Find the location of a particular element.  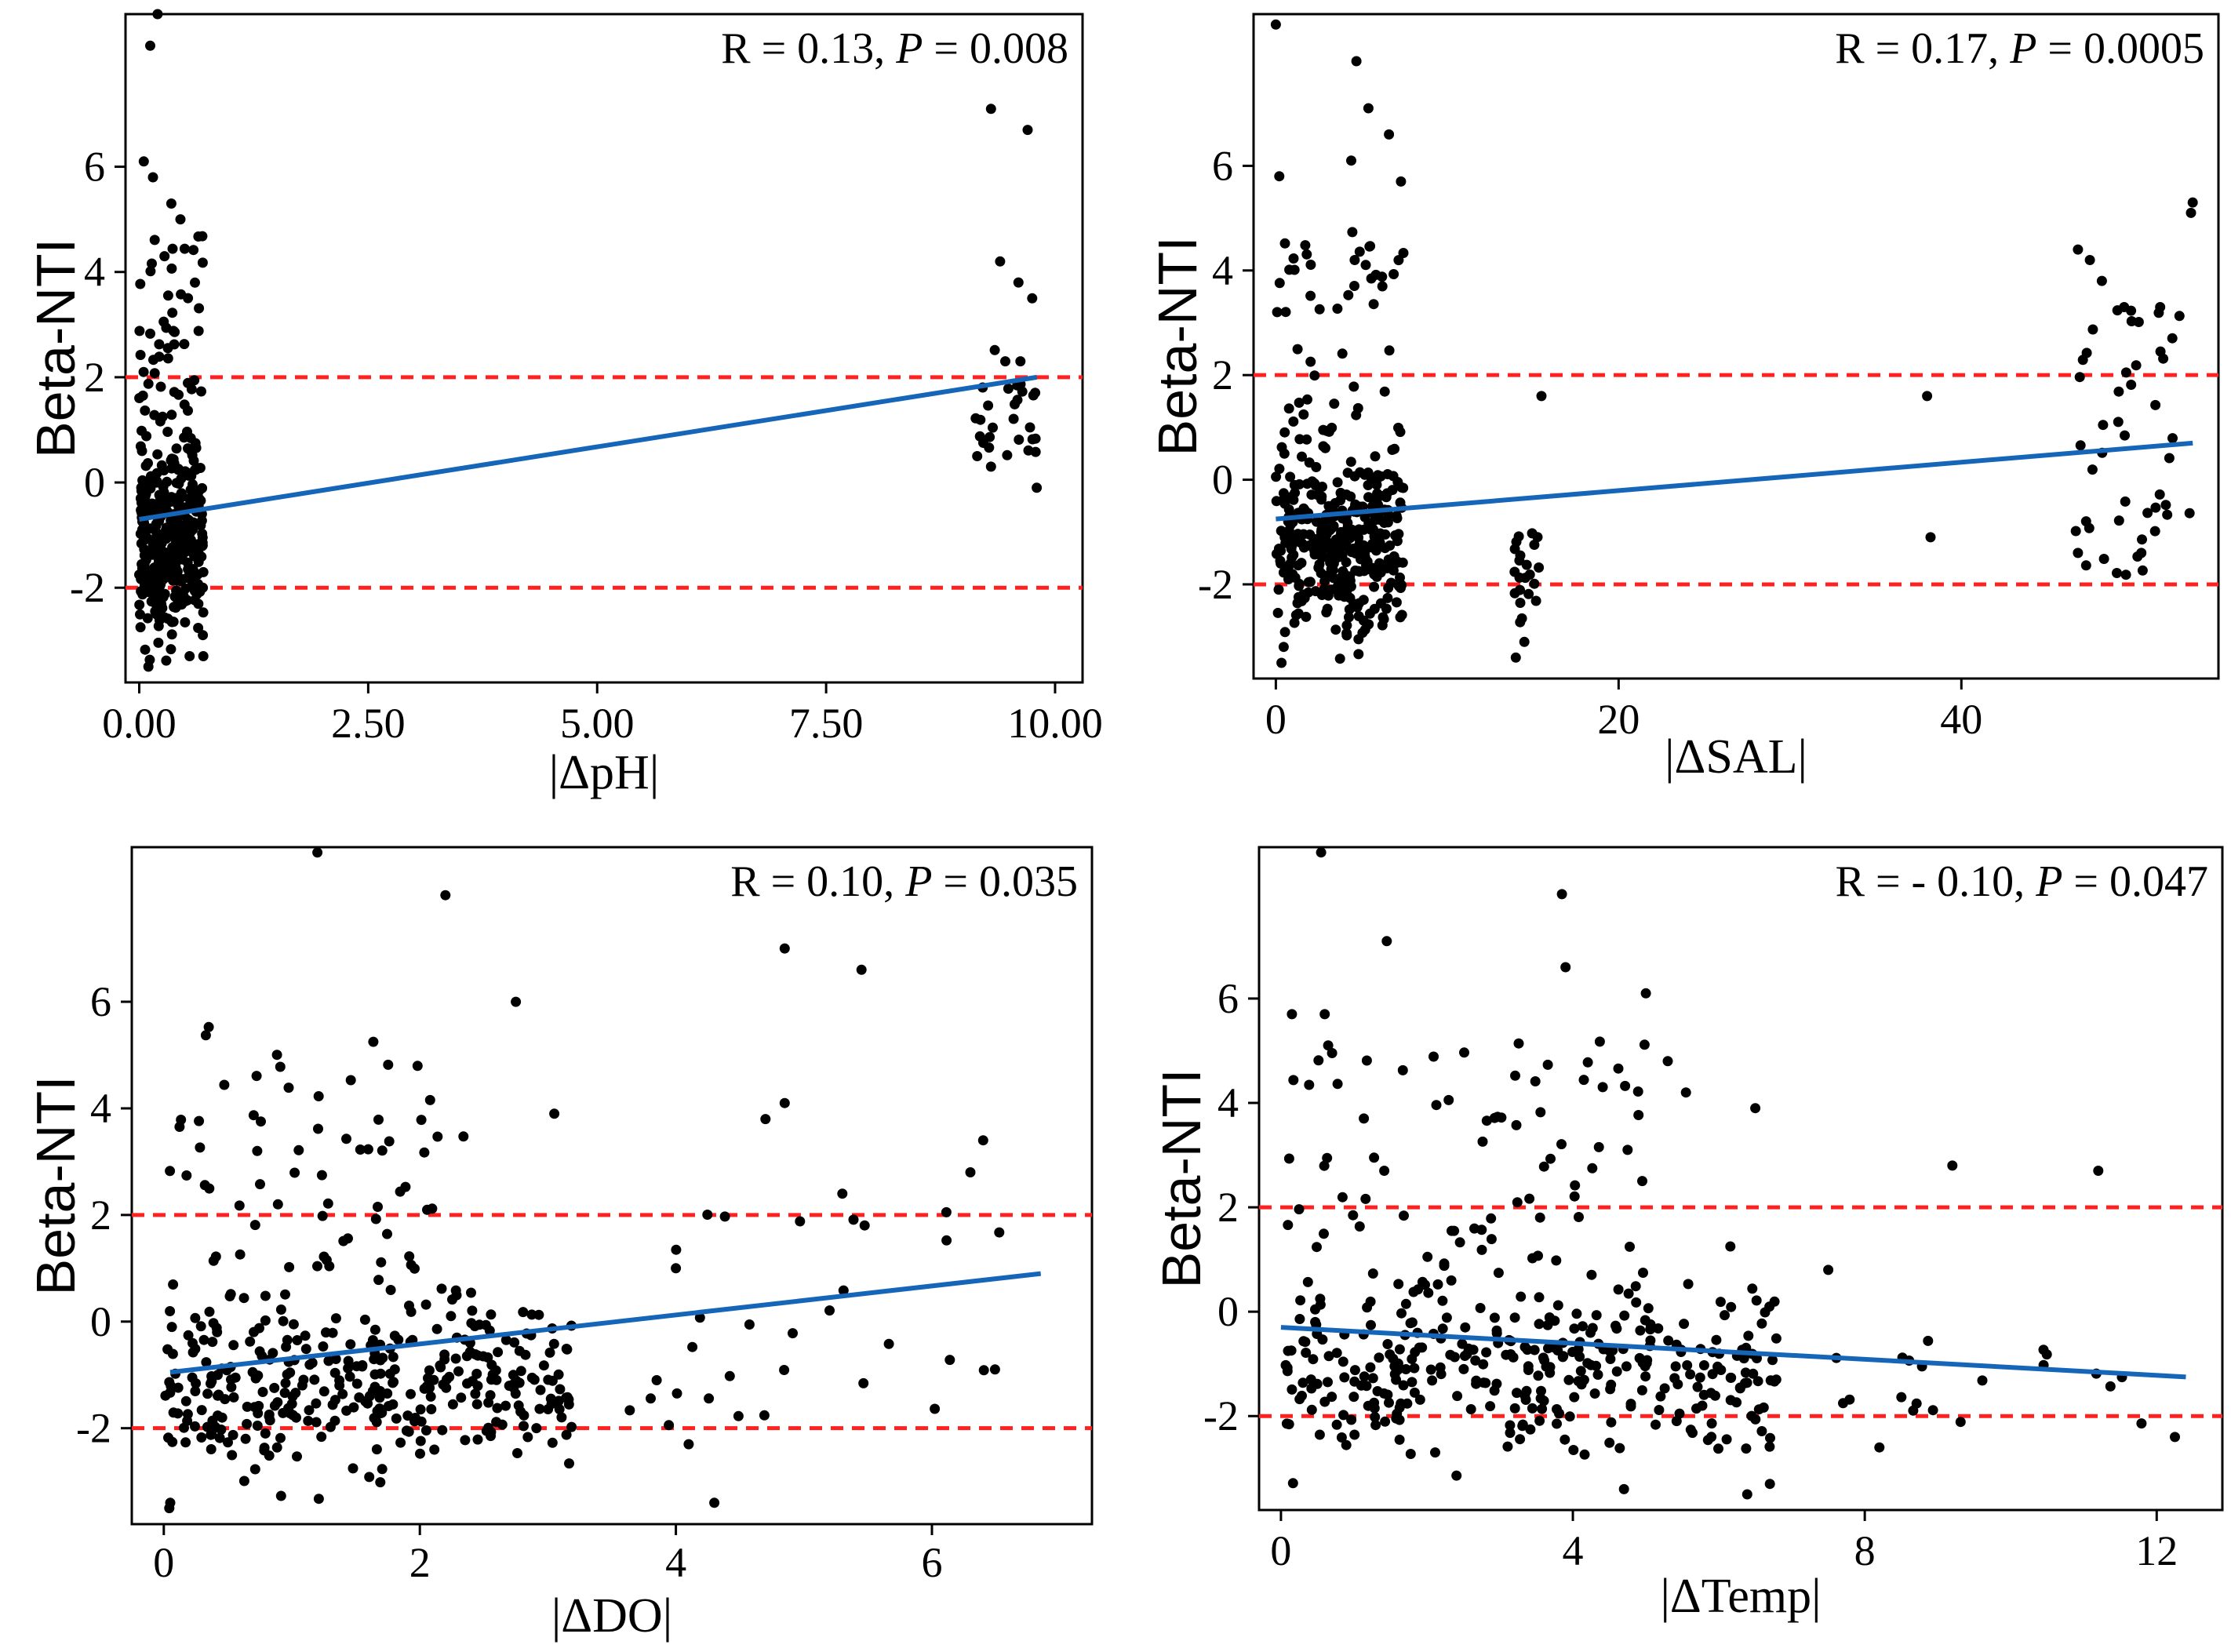

x-tick-label: 10.00 is located at coordinates (1055, 724).